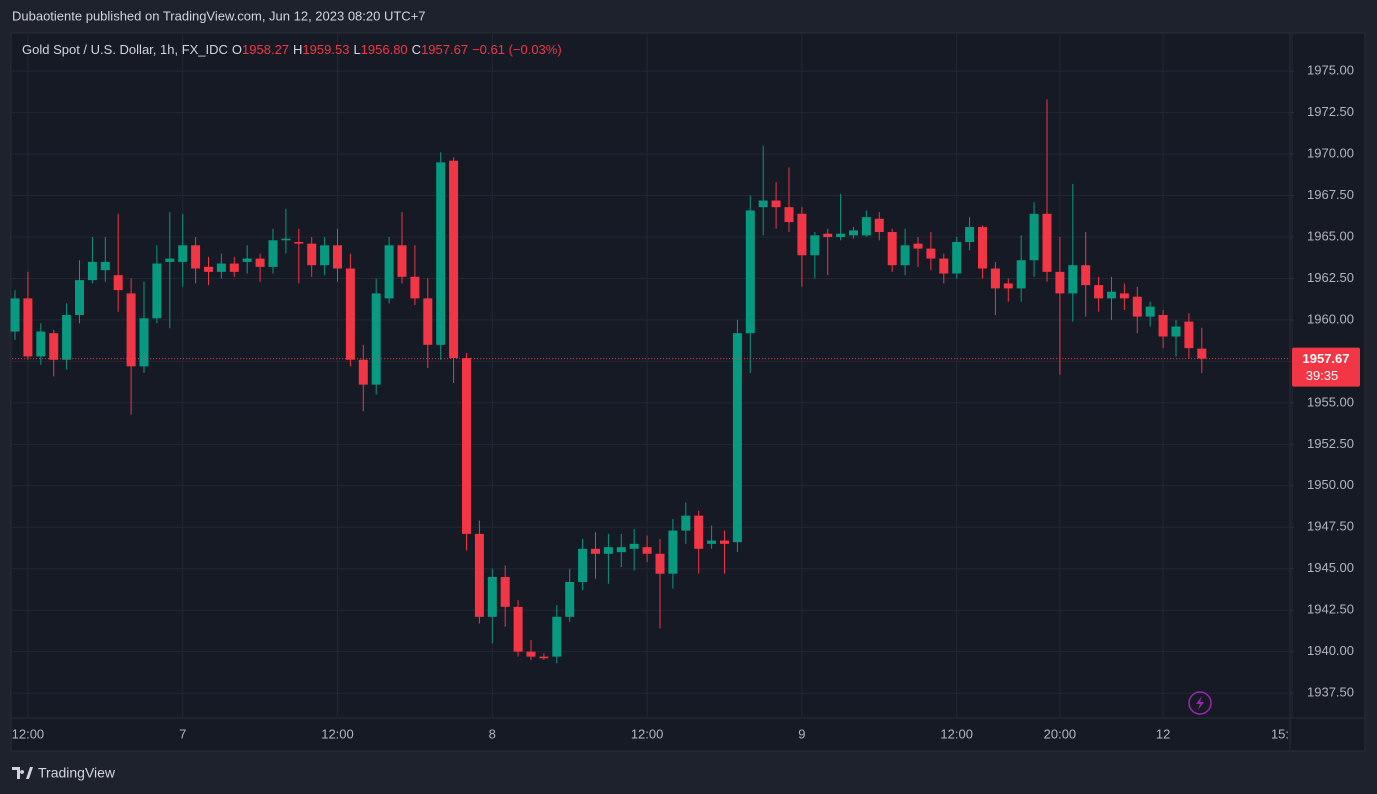  What do you see at coordinates (1060, 733) in the screenshot?
I see `x-tick-label: 20:00` at bounding box center [1060, 733].